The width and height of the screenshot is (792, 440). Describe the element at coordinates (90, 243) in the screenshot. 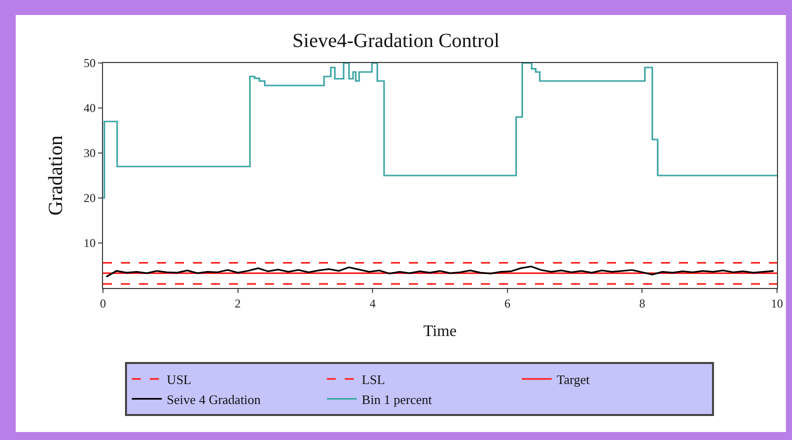

I see `y-tick-label: 10` at that location.